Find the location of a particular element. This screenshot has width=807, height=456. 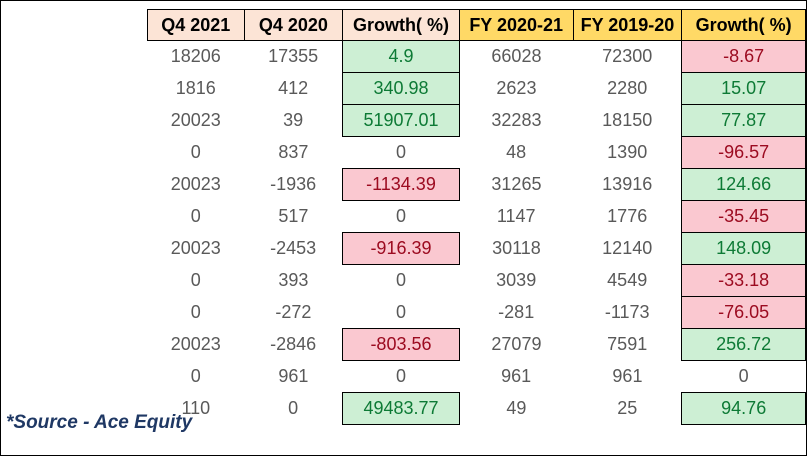

value-cell: 32283 is located at coordinates (516, 120).